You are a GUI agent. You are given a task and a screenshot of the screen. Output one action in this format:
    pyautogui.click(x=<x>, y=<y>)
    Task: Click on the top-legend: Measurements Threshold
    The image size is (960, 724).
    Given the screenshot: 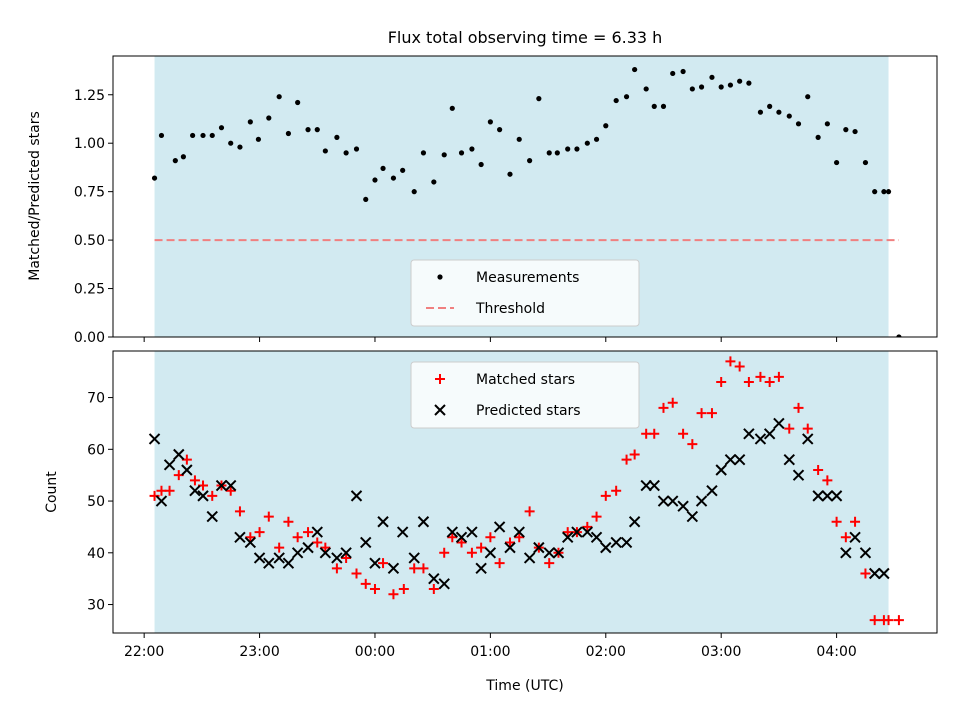 What is the action you would take?
    pyautogui.click(x=525, y=293)
    